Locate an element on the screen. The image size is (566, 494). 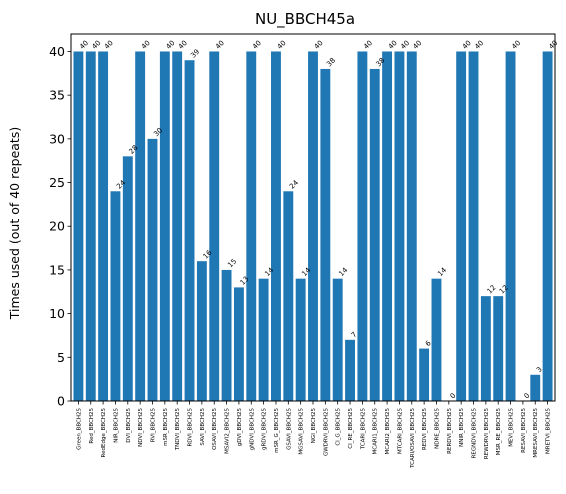
data-label: 3 is located at coordinates (539, 369).